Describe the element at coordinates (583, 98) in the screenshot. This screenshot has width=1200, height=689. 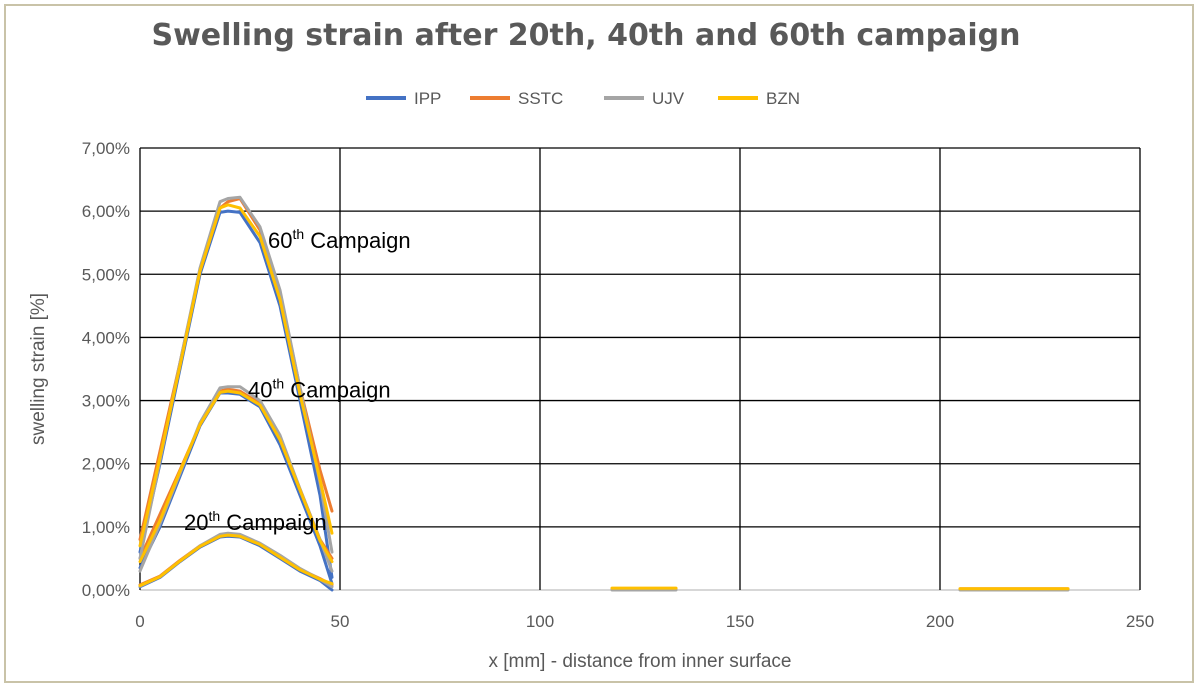
I see `legend: IPP SSTC UJV BZN` at that location.